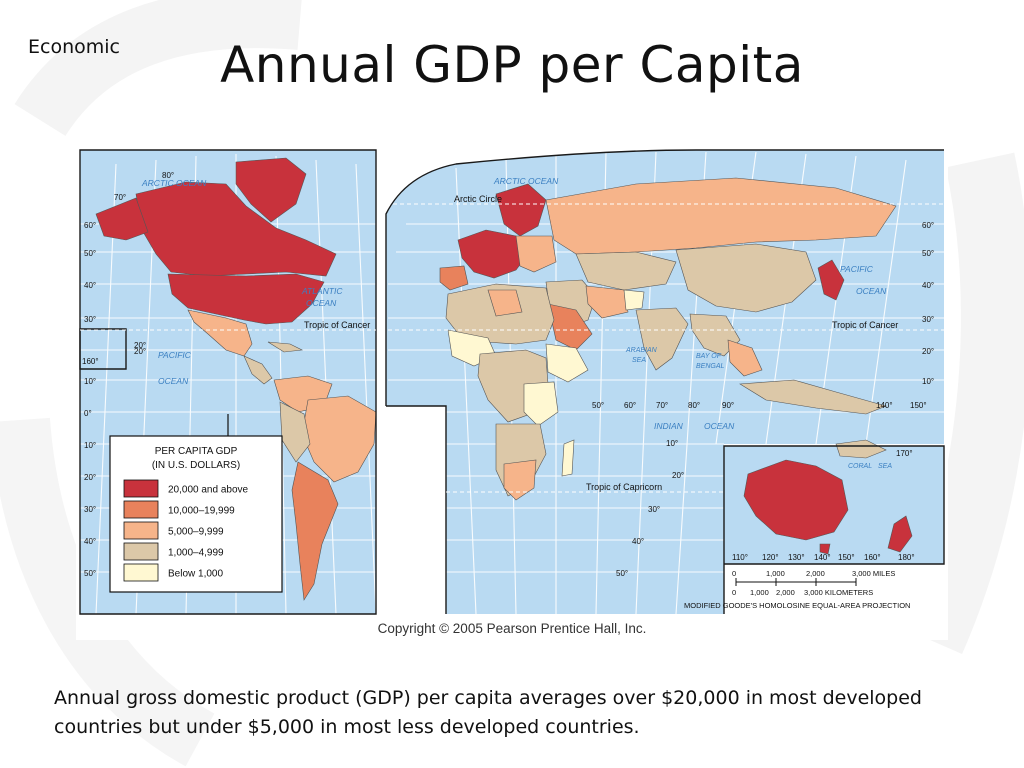 Image resolution: width=1024 pixels, height=768 pixels. I want to click on scale-km-0: 0, so click(734, 592).